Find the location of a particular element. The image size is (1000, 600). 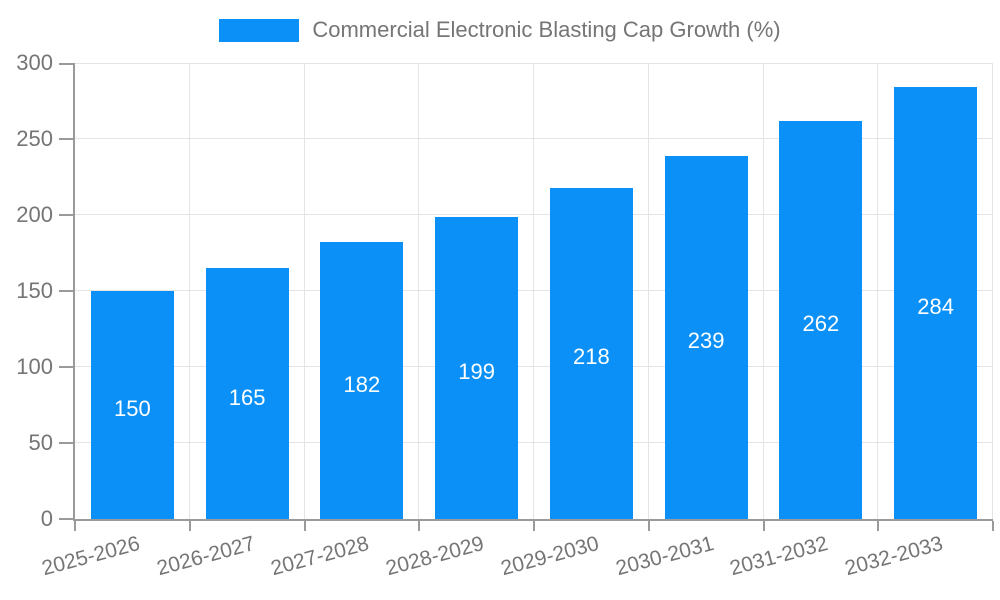

bar: 262 is located at coordinates (821, 319).